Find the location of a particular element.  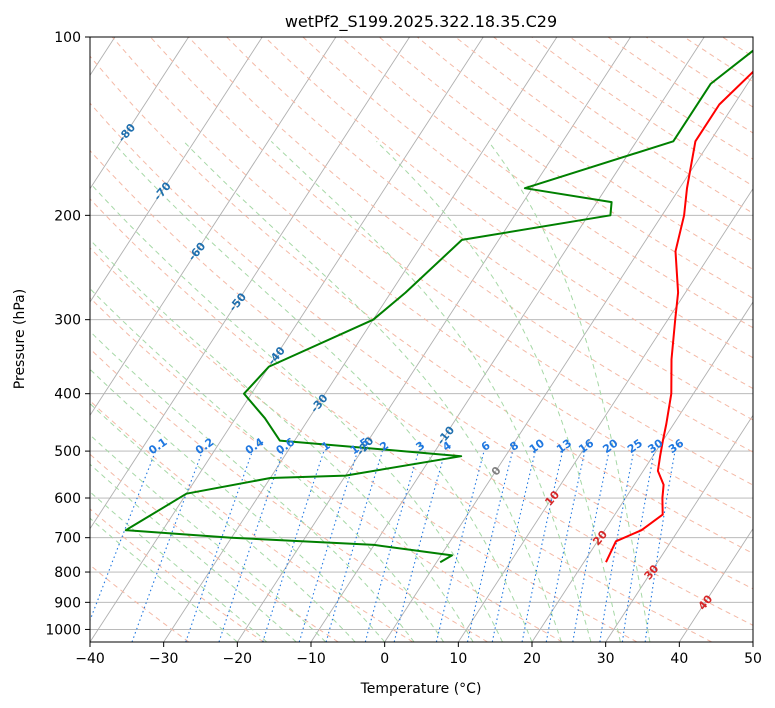

y-axis: 1000 900 800 700 600 500 400 300 200 100 is located at coordinates (67, 334).